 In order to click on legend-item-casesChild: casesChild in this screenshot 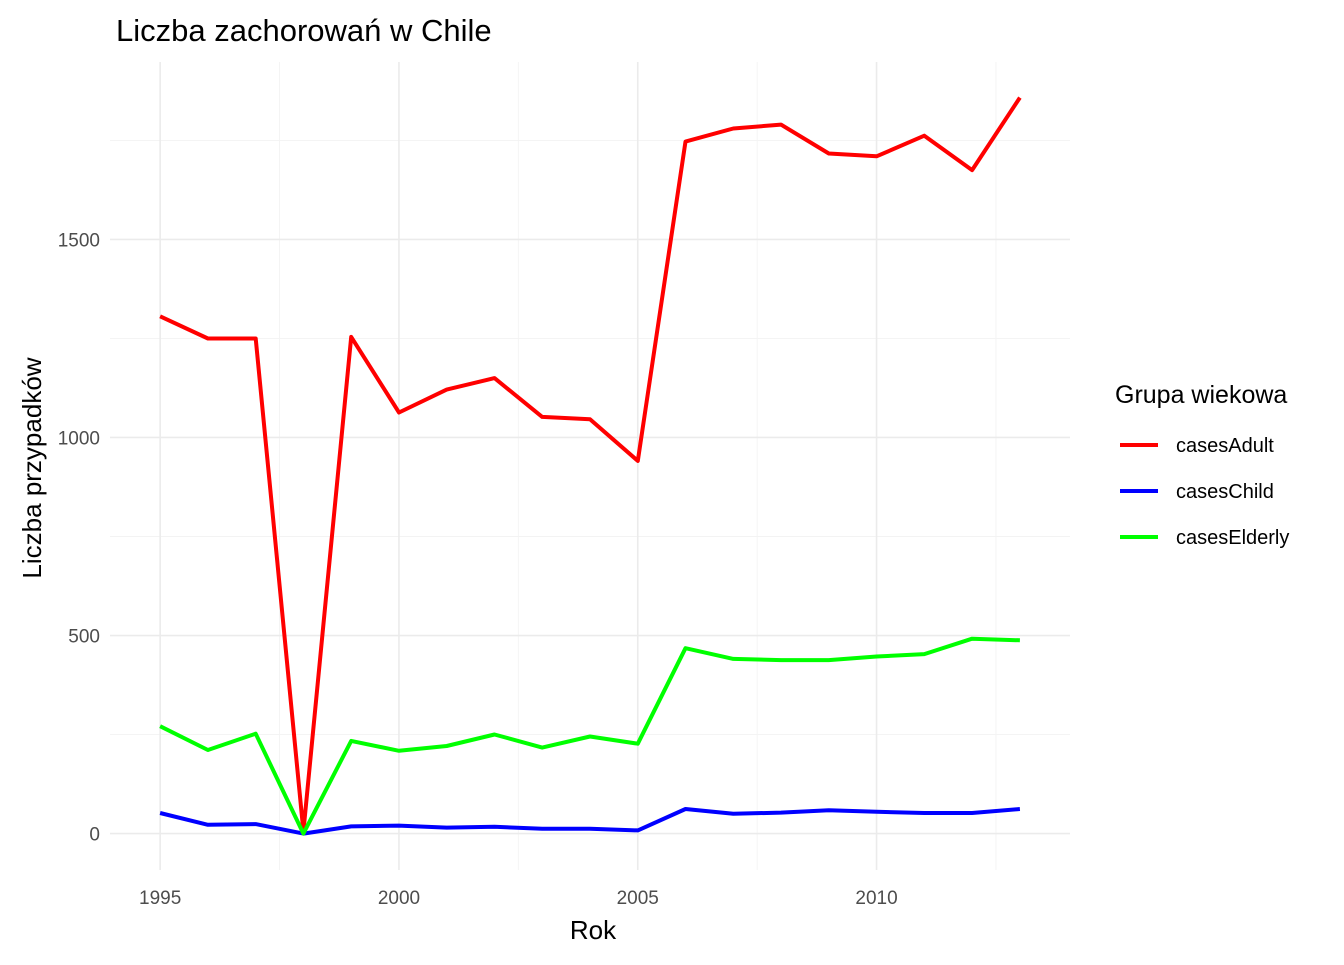, I will do `click(1197, 492)`.